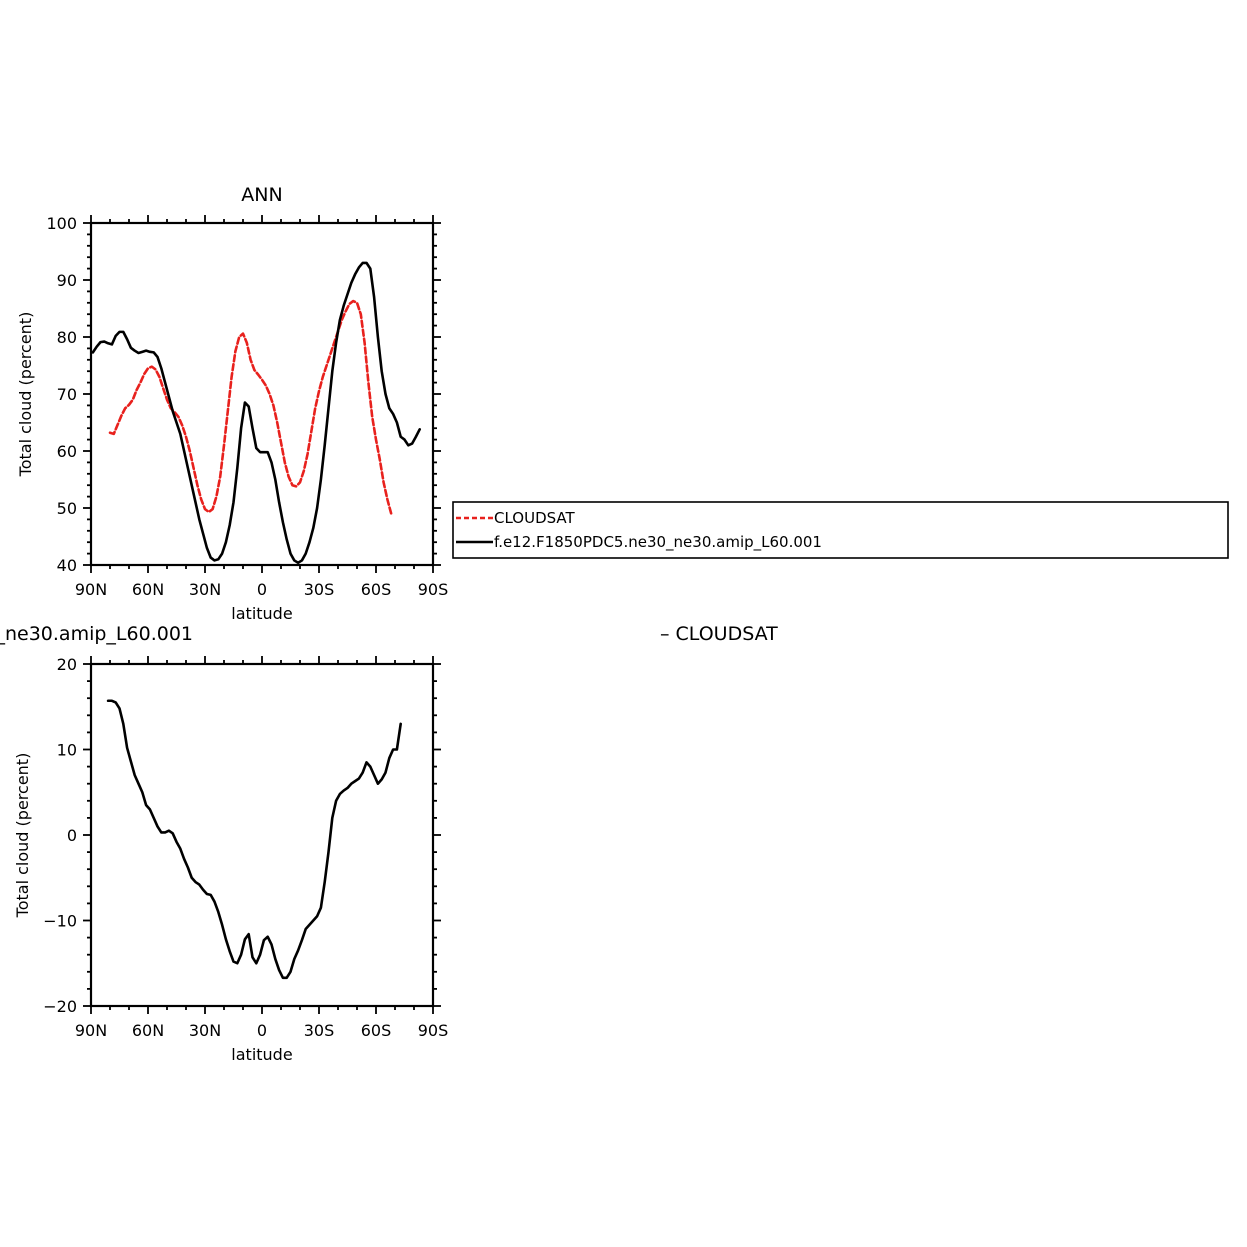  What do you see at coordinates (205, 589) in the screenshot?
I see `chart-ann-x-tick-label: 30N` at bounding box center [205, 589].